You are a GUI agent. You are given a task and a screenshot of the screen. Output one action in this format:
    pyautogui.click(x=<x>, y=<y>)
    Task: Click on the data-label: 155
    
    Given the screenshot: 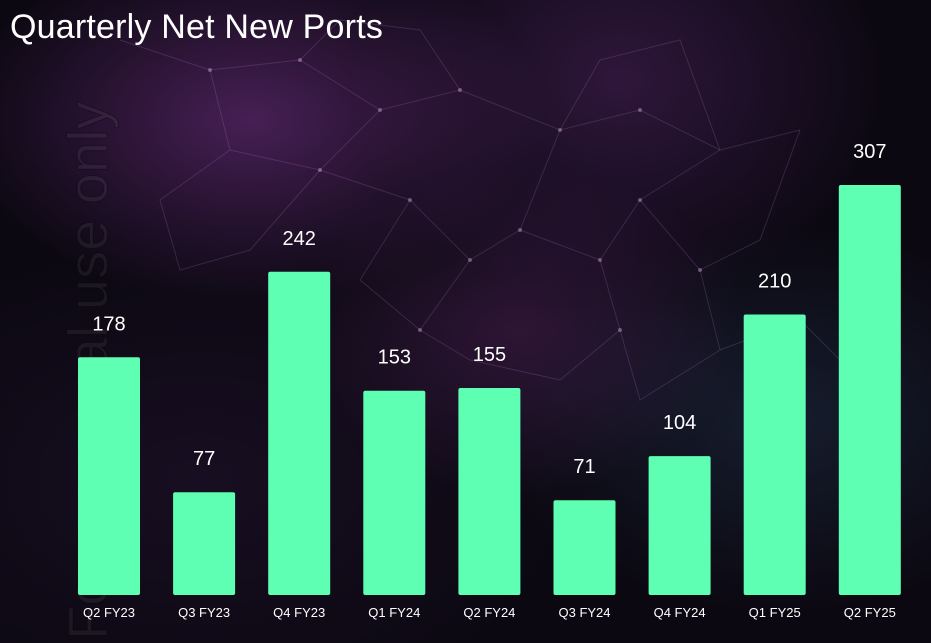 What is the action you would take?
    pyautogui.click(x=489, y=355)
    